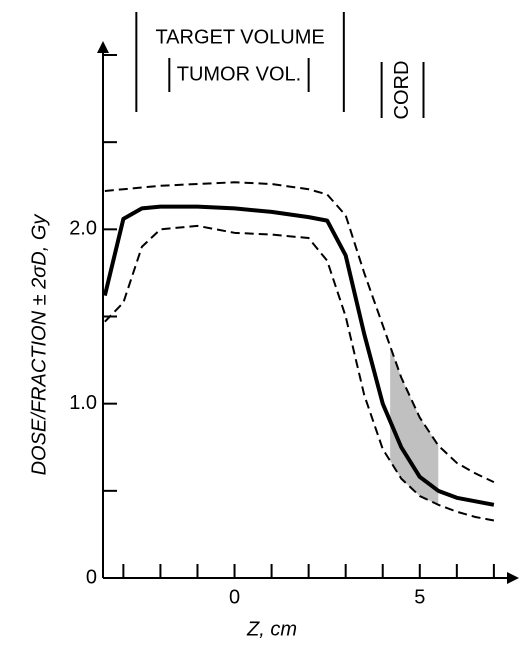  What do you see at coordinates (414, 425) in the screenshot?
I see `shaded-region` at bounding box center [414, 425].